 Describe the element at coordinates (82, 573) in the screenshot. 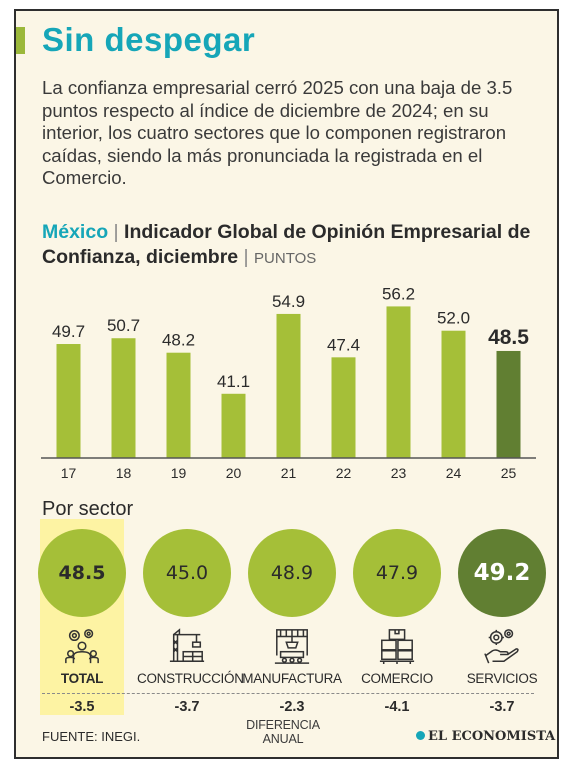

I see `sector-value-circle: 48.5` at that location.